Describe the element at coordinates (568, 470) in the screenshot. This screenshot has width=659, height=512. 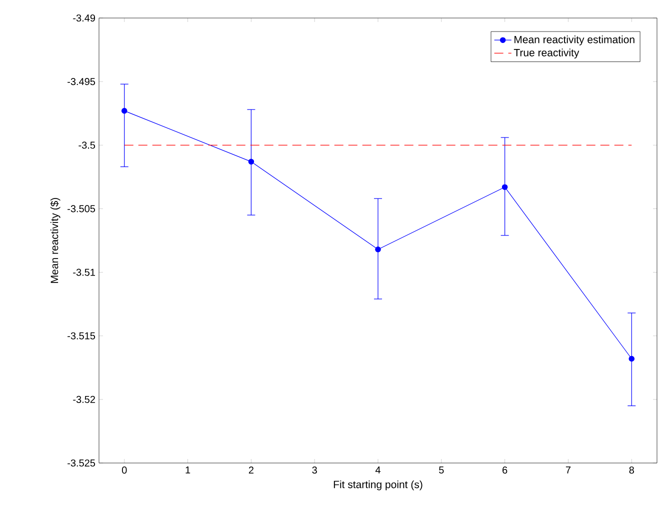
I see `x-tick-label: 7` at that location.